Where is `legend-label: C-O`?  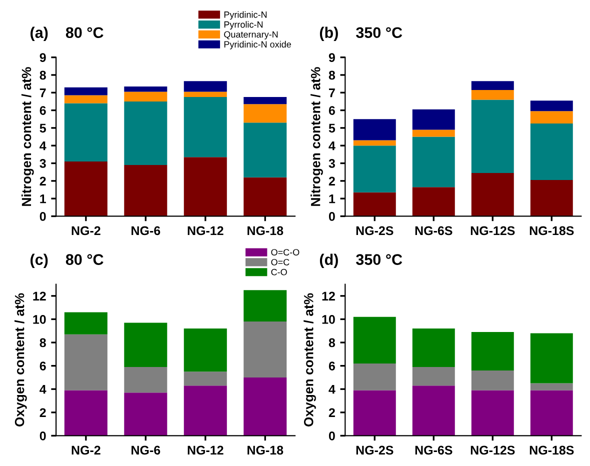 legend-label: C-O is located at coordinates (279, 272).